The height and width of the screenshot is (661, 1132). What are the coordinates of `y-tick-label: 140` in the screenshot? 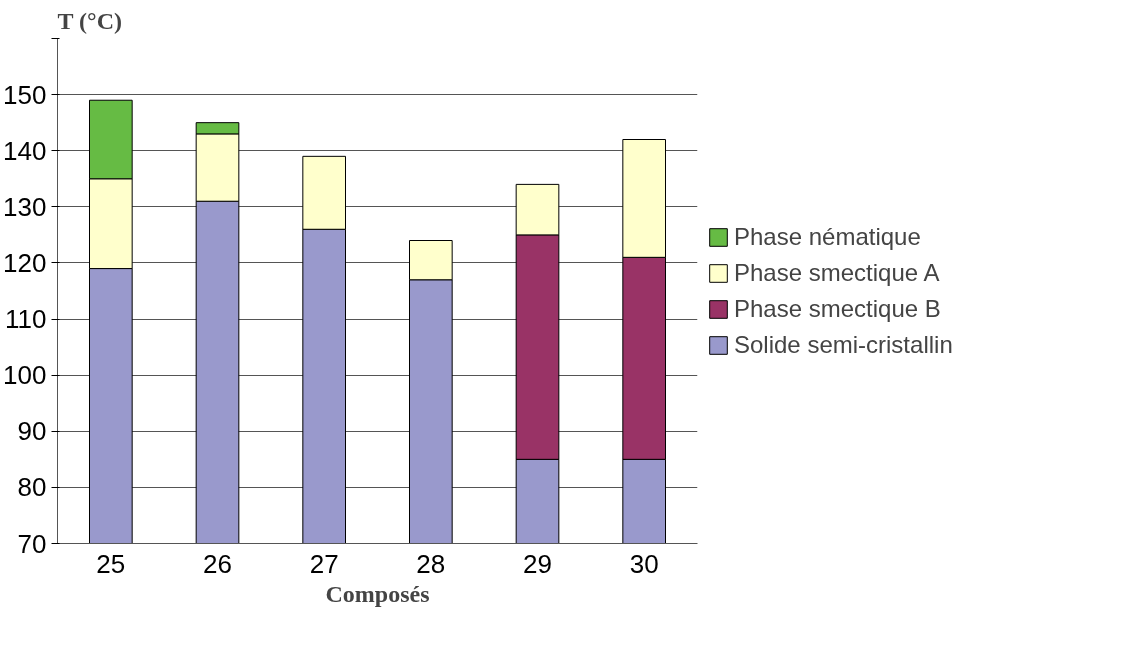 It's located at (25, 150).